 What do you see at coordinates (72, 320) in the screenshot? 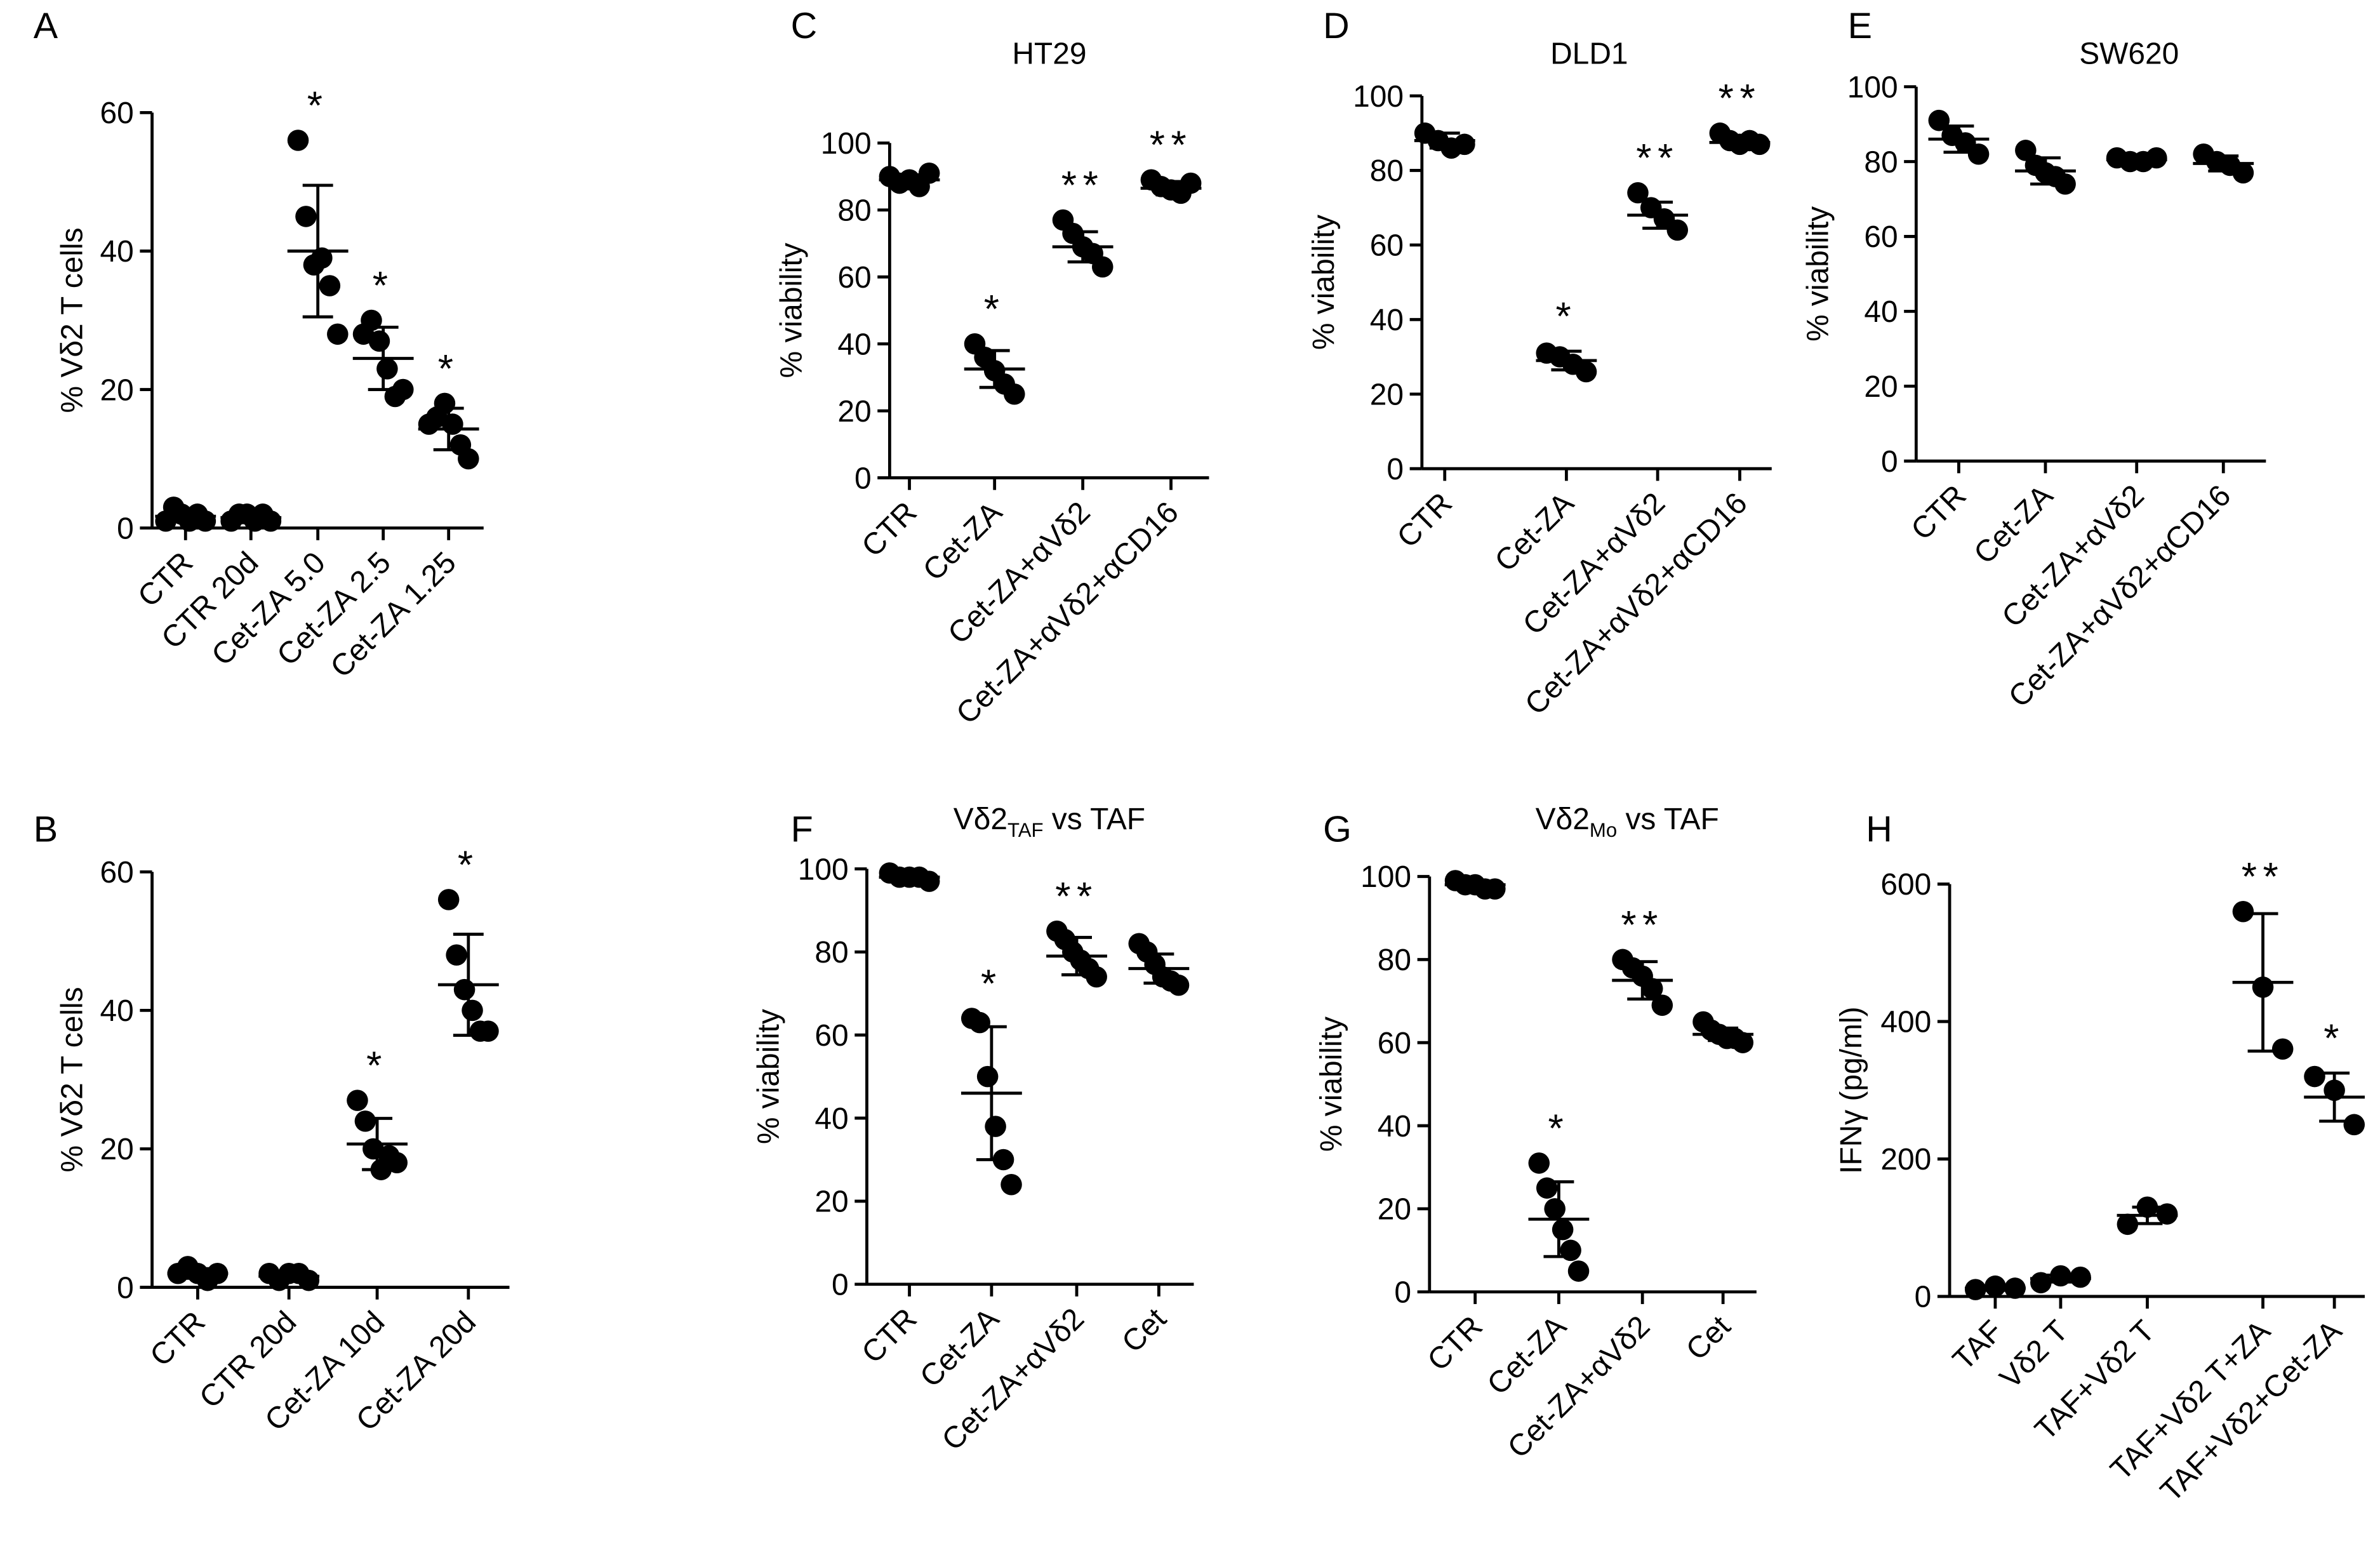
I see `y-axis-label: % Vδ2 T cells` at bounding box center [72, 320].